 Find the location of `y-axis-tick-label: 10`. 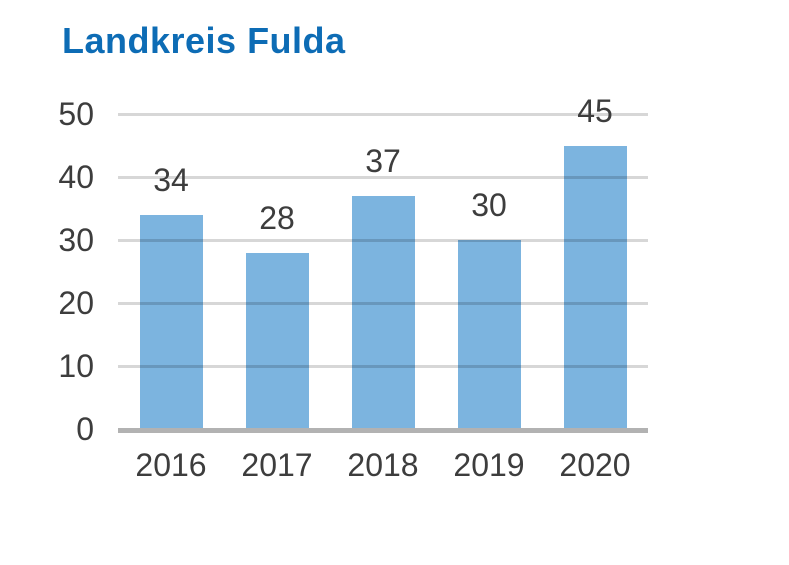

y-axis-tick-label: 10 is located at coordinates (76, 366).